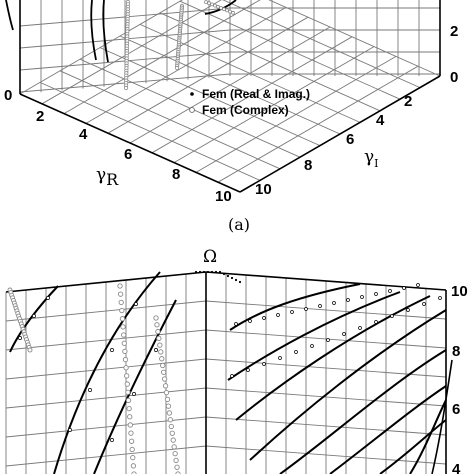  Describe the element at coordinates (107, 177) in the screenshot. I see `x-axis-label: γR` at that location.